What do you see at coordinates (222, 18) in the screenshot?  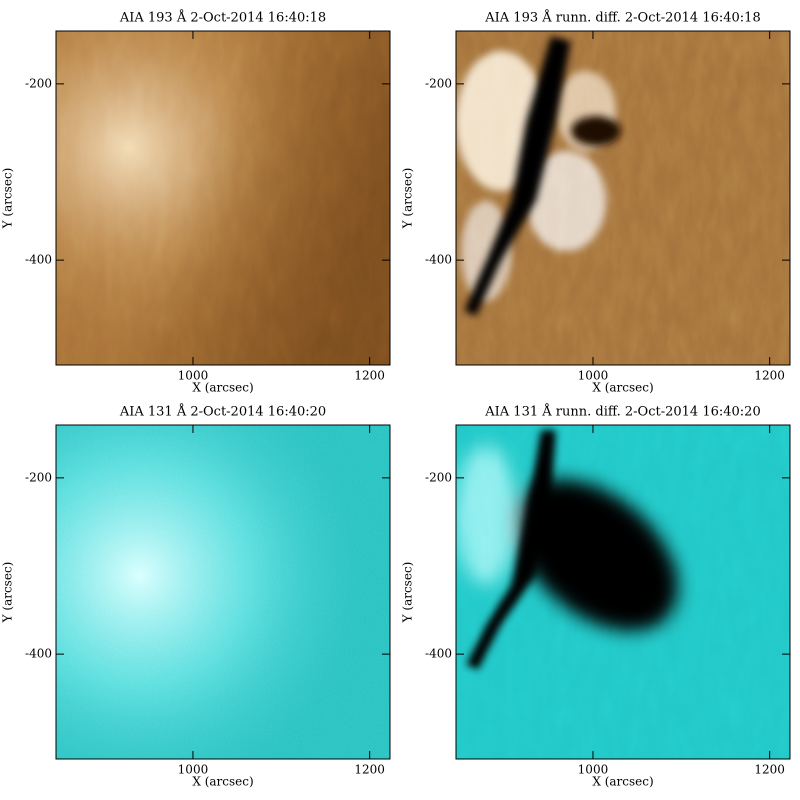 I see `panel-title: AIA 193 Å 2-Oct-2014 16:40:18` at bounding box center [222, 18].